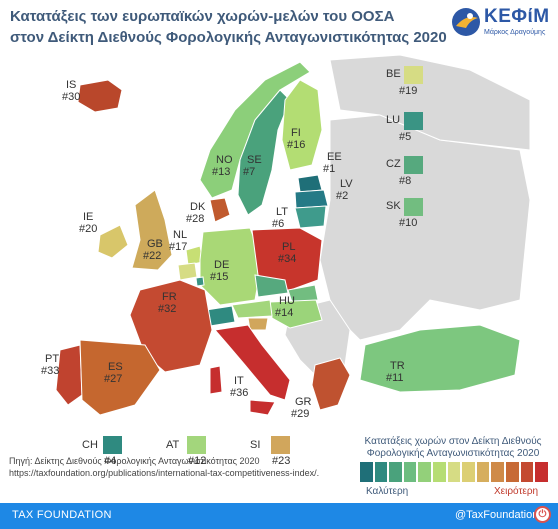 The image size is (558, 529). I want to click on logo-name: ΚΕΦίΜ, so click(517, 16).